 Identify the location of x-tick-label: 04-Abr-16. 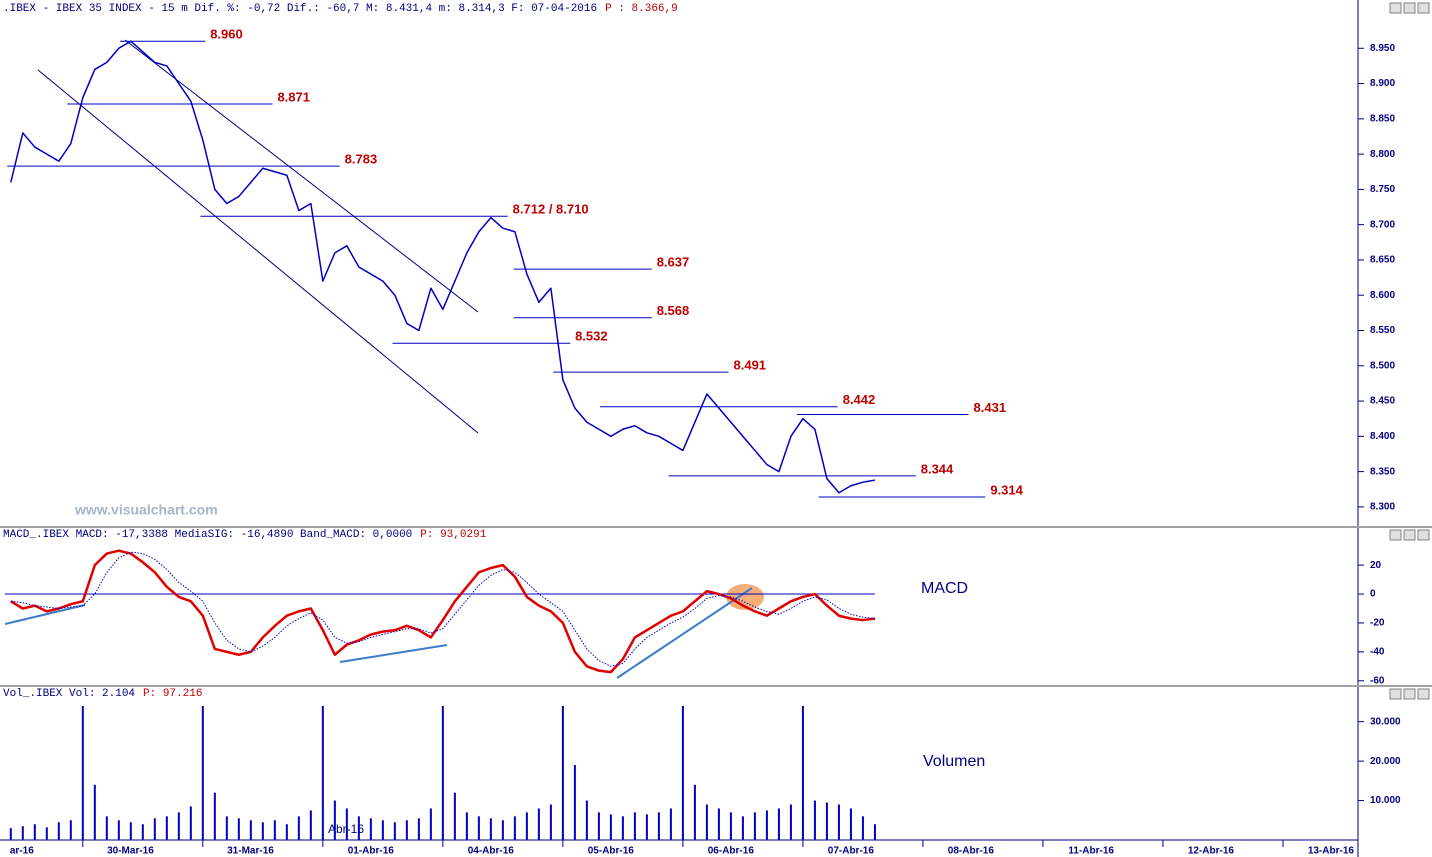
(491, 851).